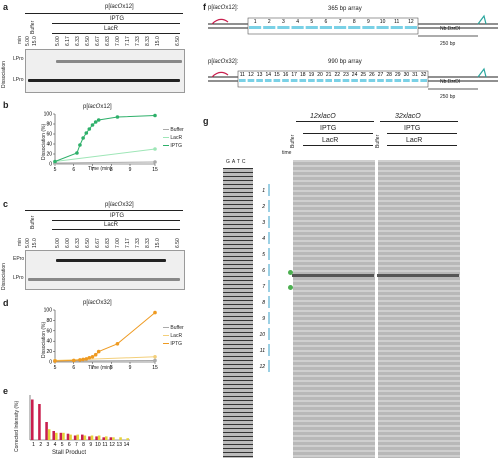 Image resolution: width=500 pixels, height=459 pixels. What do you see at coordinates (47, 445) in the screenshot?
I see `x-tick-label: 3` at bounding box center [47, 445].